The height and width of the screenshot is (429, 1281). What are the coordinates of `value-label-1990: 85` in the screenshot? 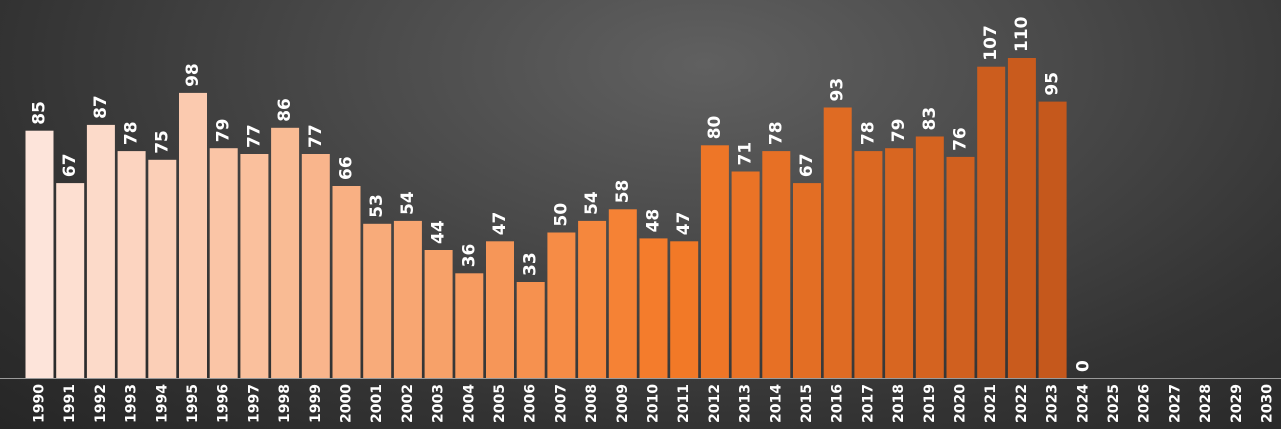 It's located at (40, 113).